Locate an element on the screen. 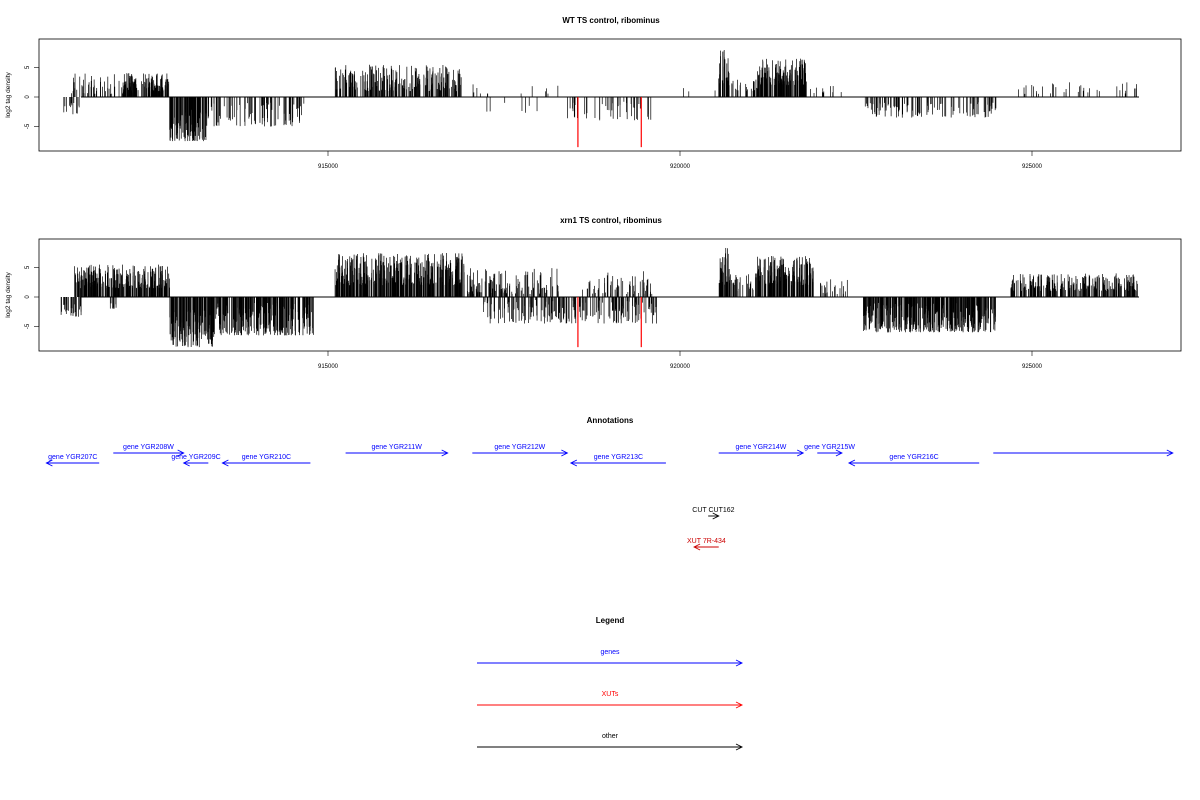  feature-gene-ygr216c: gene YGR216C is located at coordinates (913, 460).